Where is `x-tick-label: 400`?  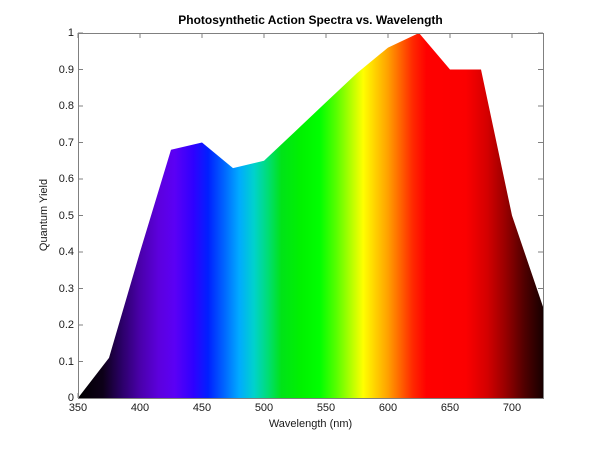
x-tick-label: 400 is located at coordinates (140, 408).